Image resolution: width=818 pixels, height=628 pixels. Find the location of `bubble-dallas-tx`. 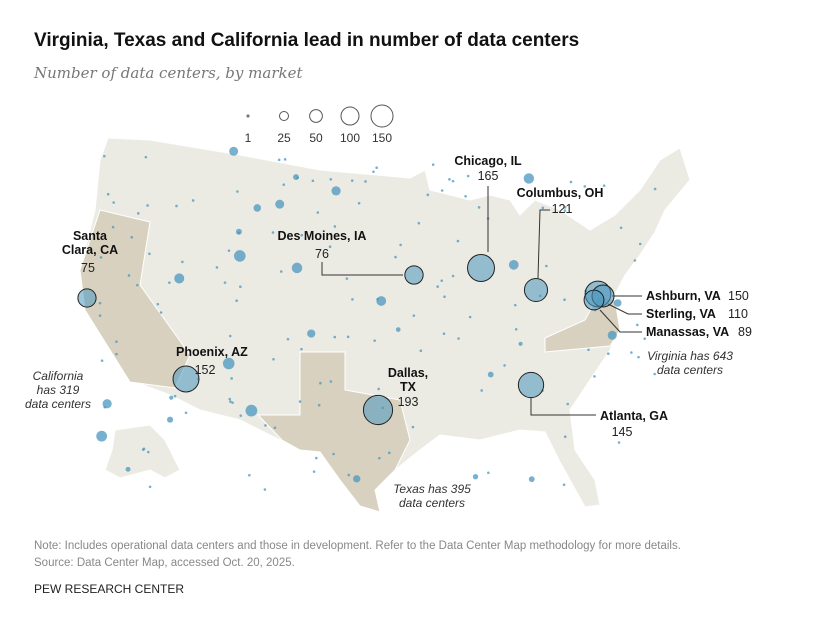

bubble-dallas-tx is located at coordinates (378, 410).